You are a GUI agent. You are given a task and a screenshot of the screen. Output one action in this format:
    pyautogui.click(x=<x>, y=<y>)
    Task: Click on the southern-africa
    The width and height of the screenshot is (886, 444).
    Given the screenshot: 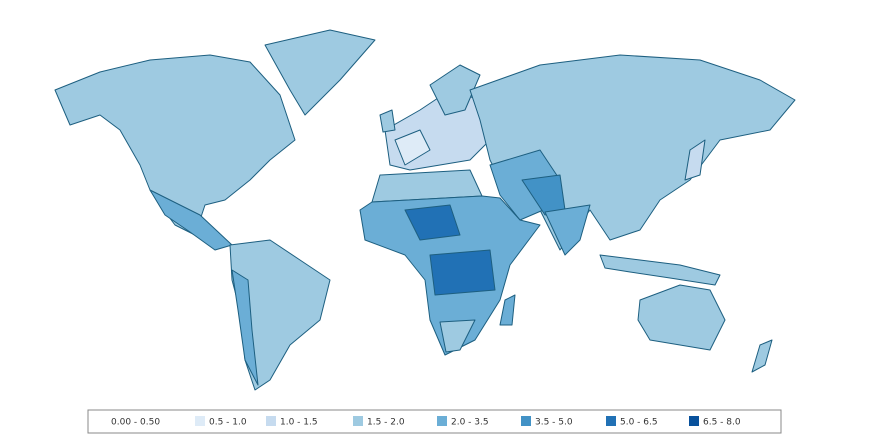 What is the action you would take?
    pyautogui.click(x=457, y=336)
    